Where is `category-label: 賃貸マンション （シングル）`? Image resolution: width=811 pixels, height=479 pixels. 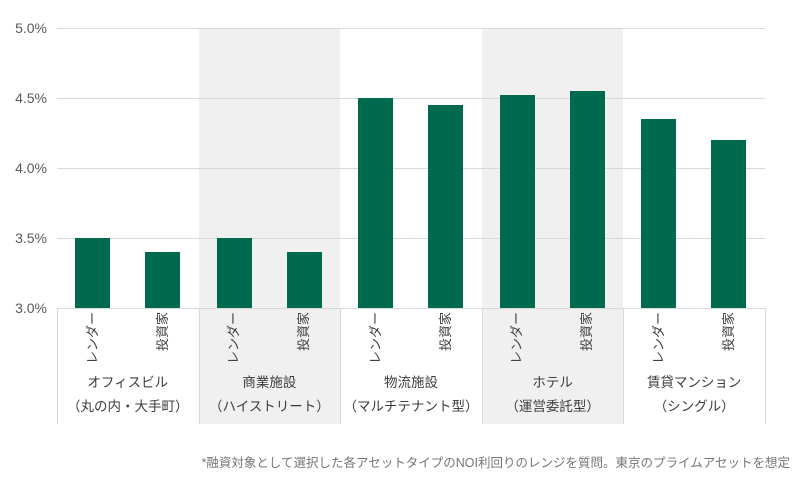
category-label: 賃貸マンション （シングル） is located at coordinates (694, 395).